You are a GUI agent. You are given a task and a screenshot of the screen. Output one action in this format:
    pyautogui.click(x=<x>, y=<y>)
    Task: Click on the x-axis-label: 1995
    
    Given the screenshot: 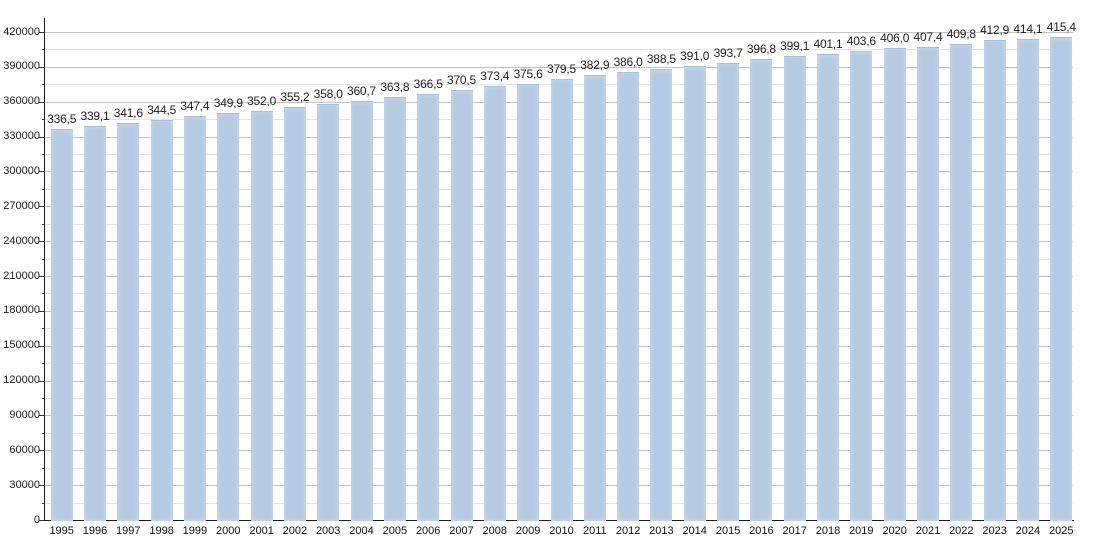 What is the action you would take?
    pyautogui.click(x=61, y=531)
    